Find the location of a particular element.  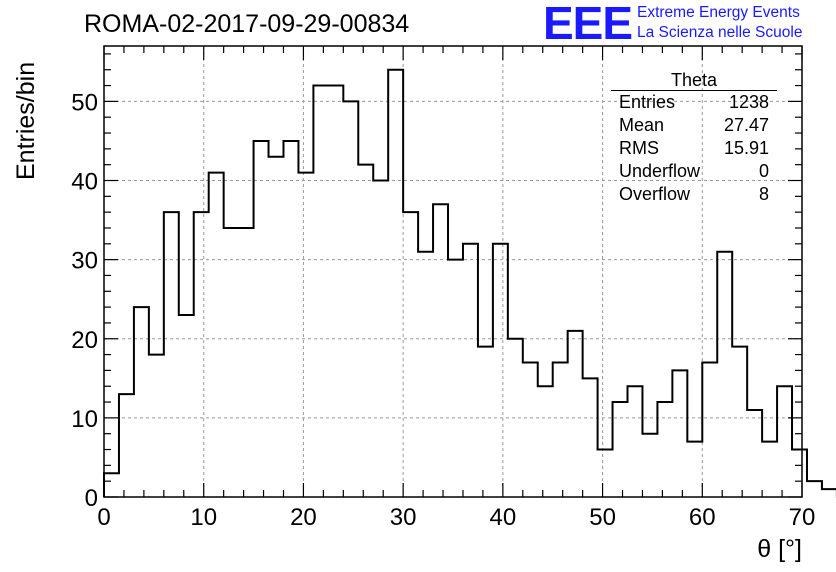

stats-label: RMS is located at coordinates (639, 148).